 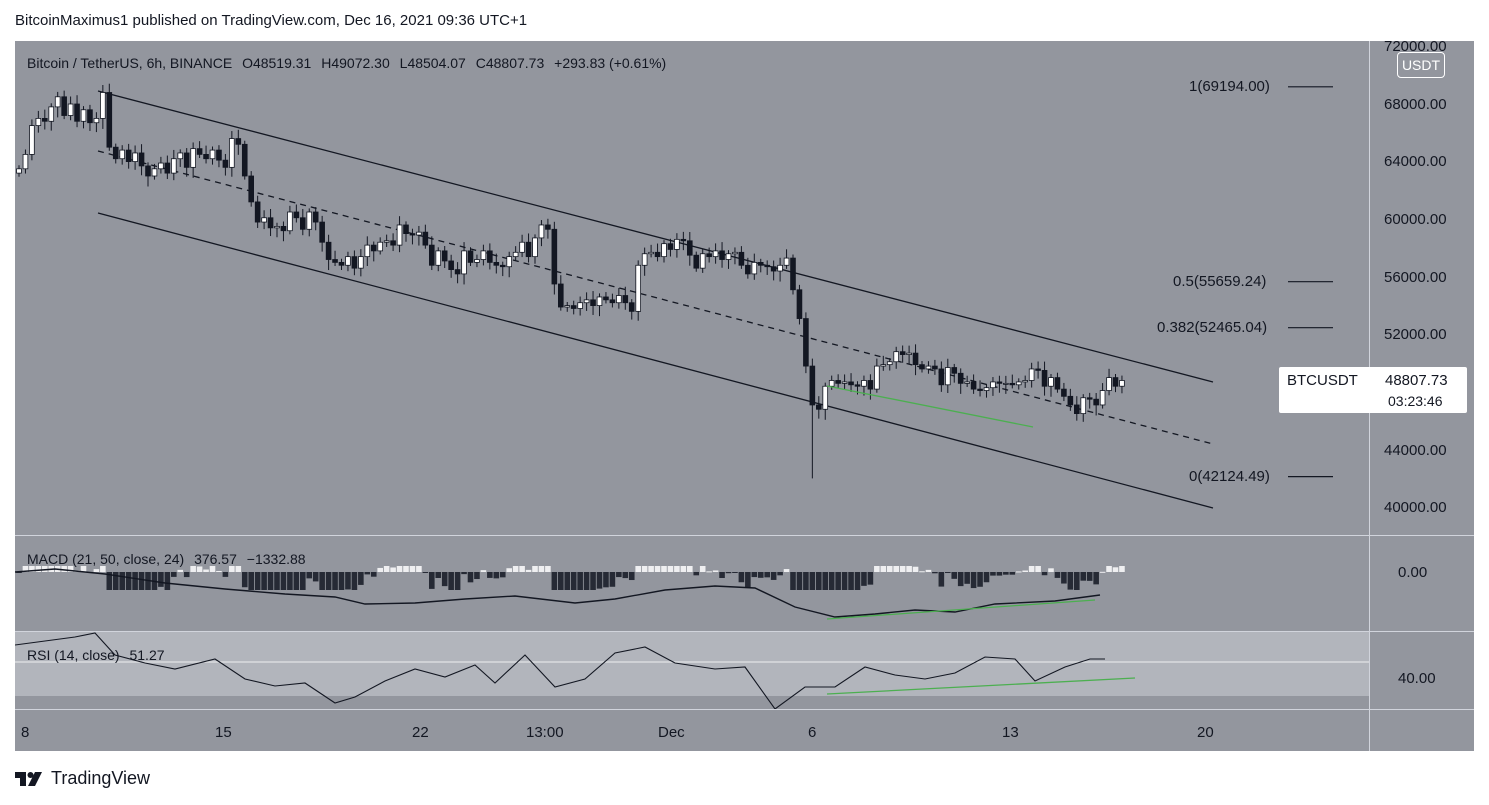 I want to click on currency-unit-button: USDT, so click(x=1421, y=65).